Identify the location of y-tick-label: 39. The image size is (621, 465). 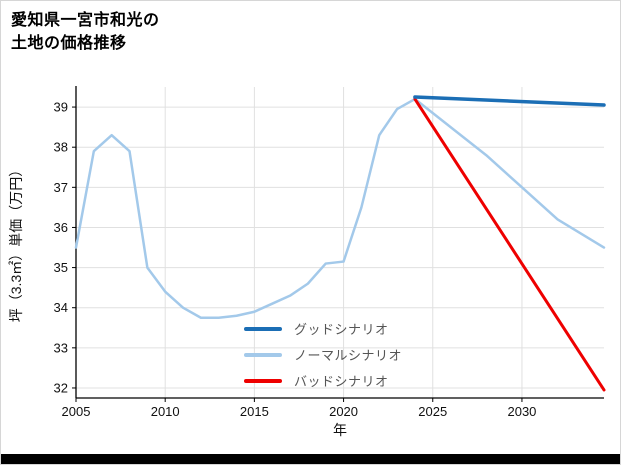
(61, 107).